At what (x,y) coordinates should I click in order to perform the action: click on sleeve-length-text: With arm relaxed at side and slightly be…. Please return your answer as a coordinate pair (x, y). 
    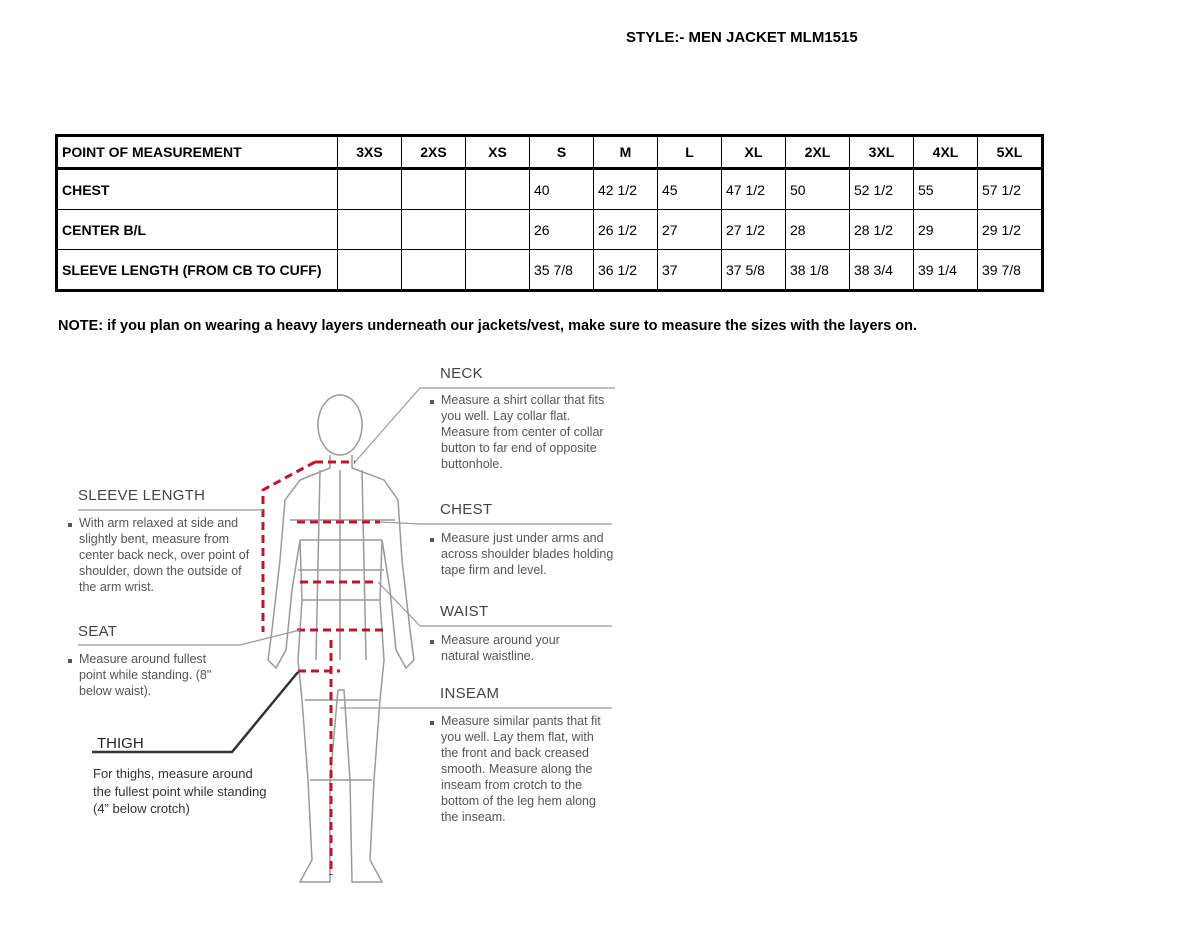
    Looking at the image, I should click on (161, 555).